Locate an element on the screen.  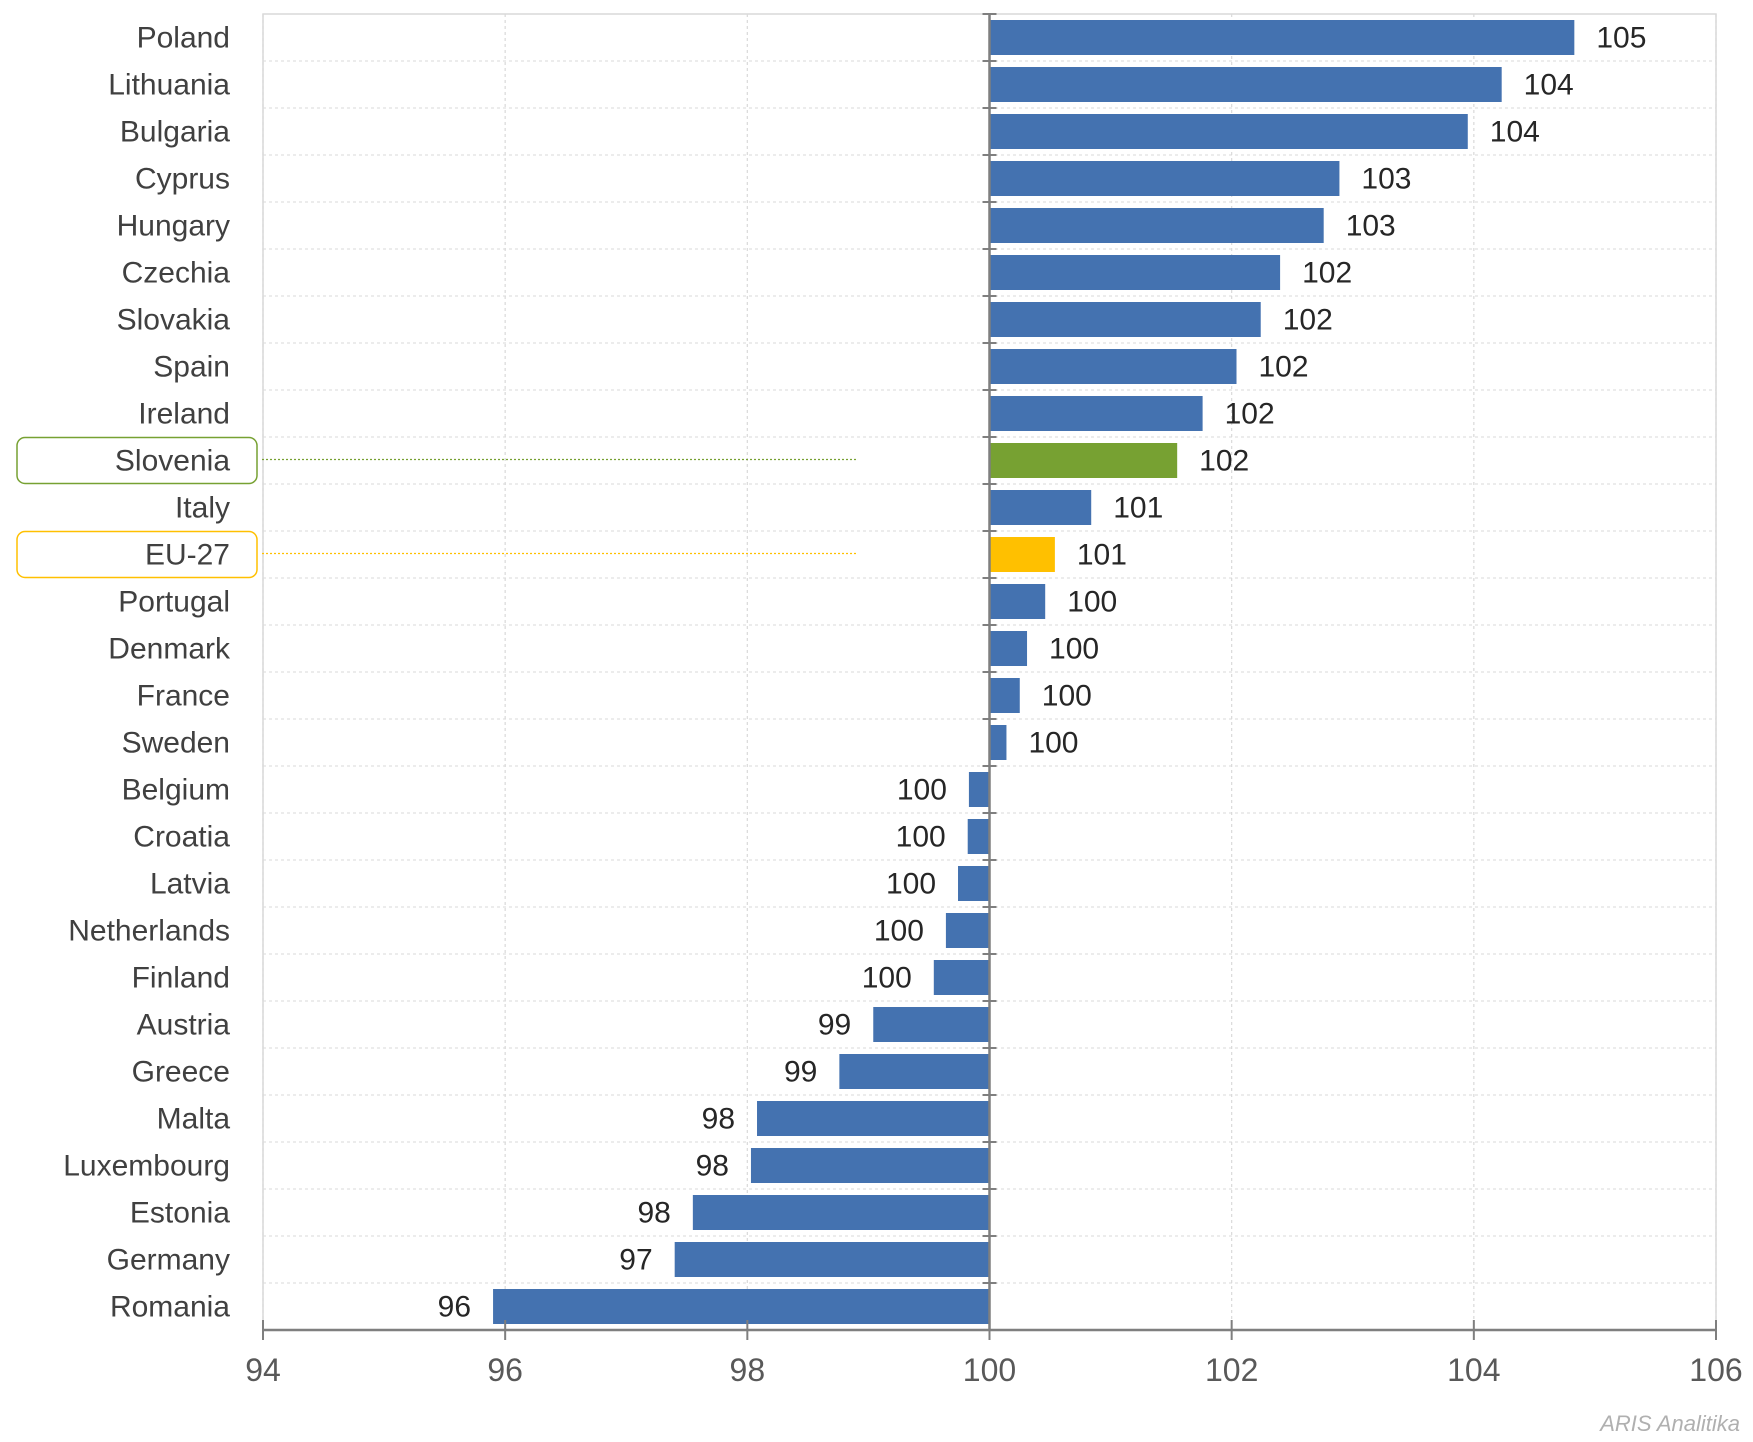
bar-germany is located at coordinates (832, 1259).